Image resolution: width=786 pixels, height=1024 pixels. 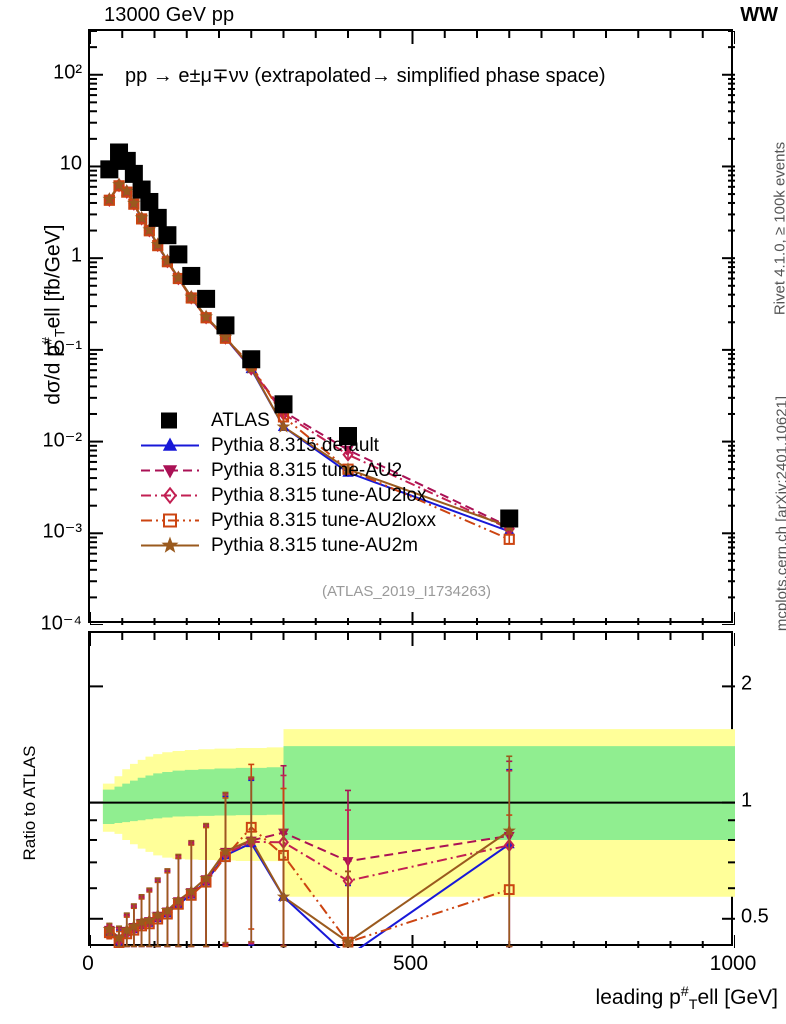 I want to click on process-label: WW, so click(x=759, y=15).